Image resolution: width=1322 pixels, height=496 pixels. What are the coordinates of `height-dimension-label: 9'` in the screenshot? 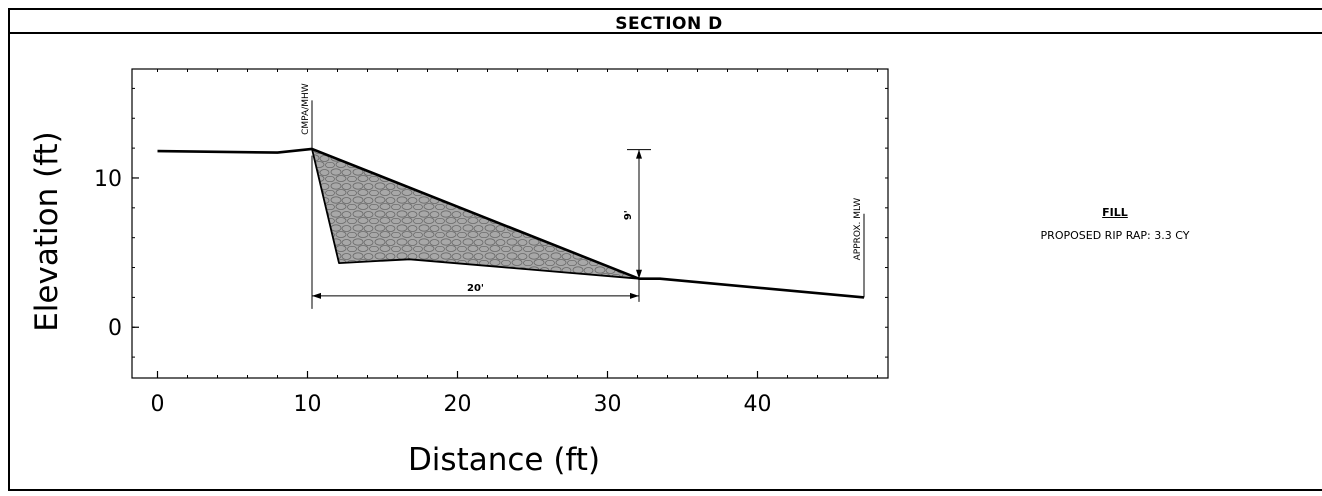 It's located at (628, 215).